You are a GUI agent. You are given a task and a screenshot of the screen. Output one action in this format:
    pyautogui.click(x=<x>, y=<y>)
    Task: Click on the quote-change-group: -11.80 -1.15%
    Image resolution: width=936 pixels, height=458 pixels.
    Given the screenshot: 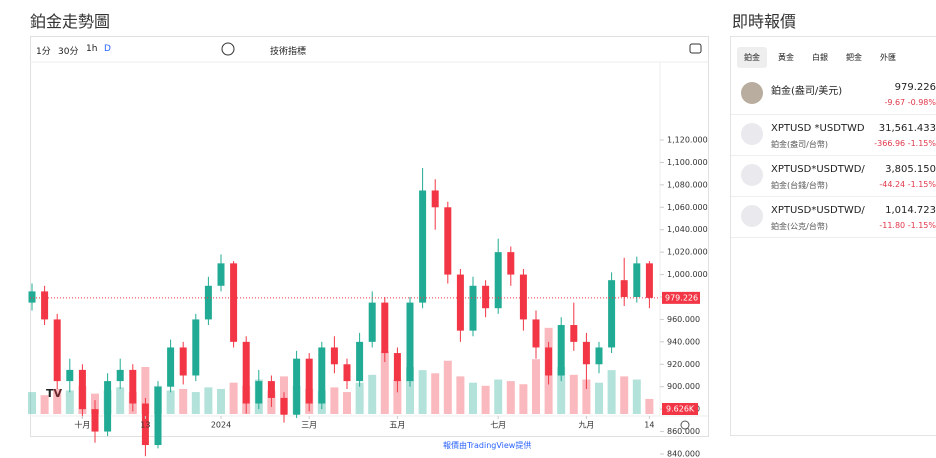 What is the action you would take?
    pyautogui.click(x=907, y=225)
    